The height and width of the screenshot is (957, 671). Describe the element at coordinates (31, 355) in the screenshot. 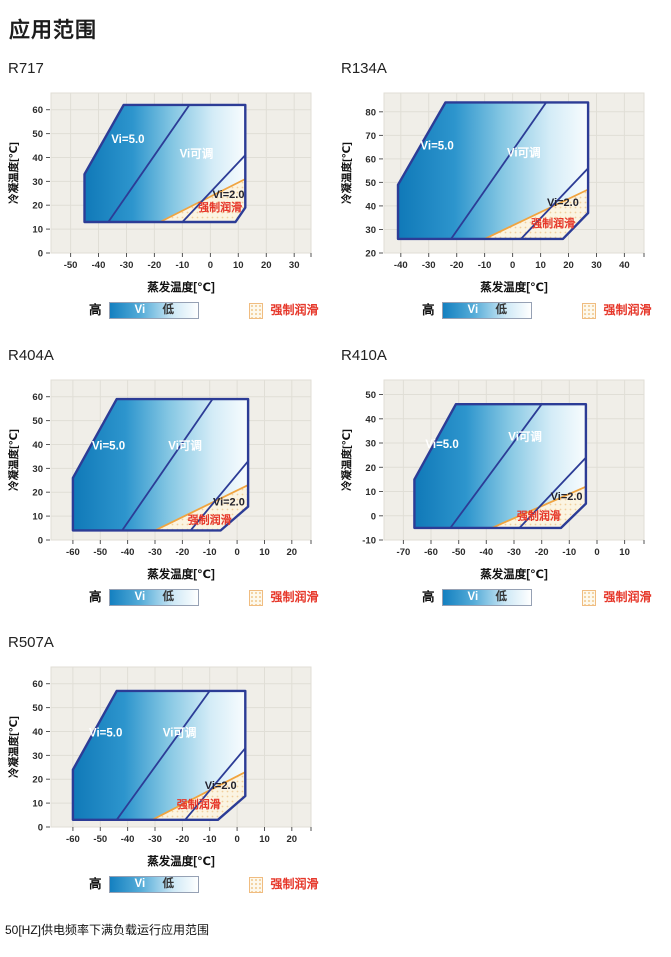

I see `chart-title-r404a: R404A` at that location.